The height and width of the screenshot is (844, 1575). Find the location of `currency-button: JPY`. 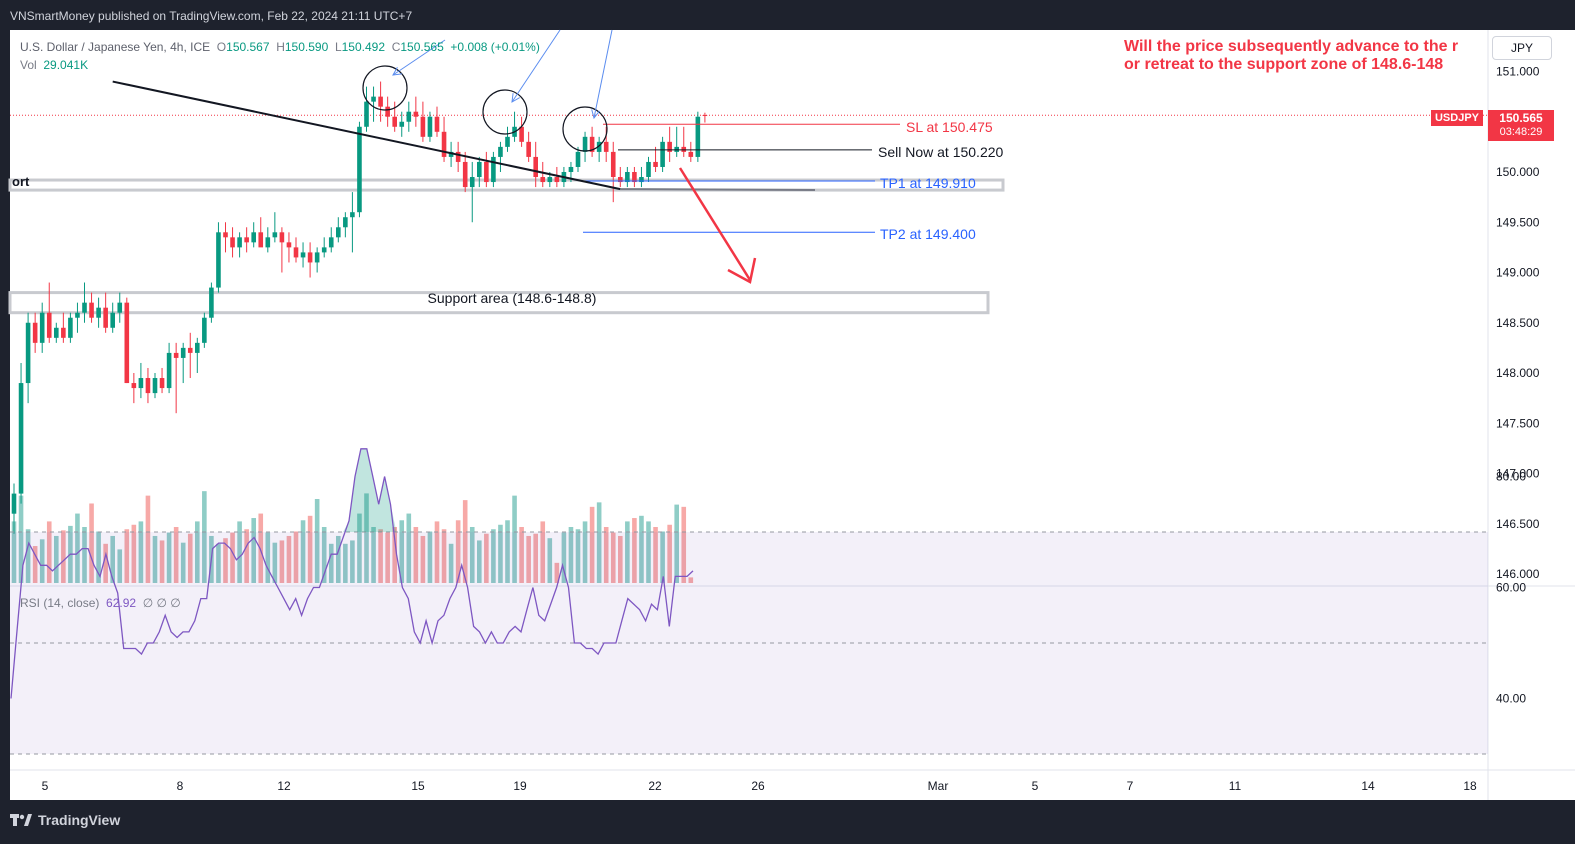

currency-button: JPY is located at coordinates (1522, 48).